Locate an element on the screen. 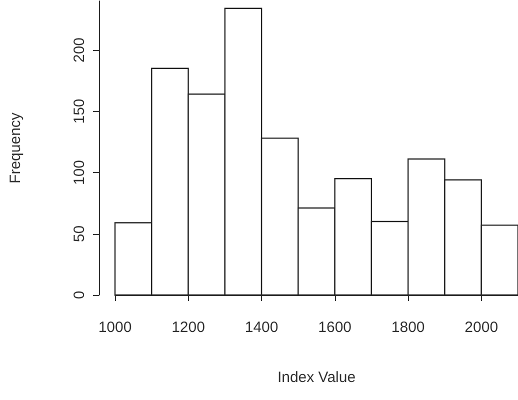 Image resolution: width=518 pixels, height=400 pixels. x-axis-title: Index Value is located at coordinates (316, 377).